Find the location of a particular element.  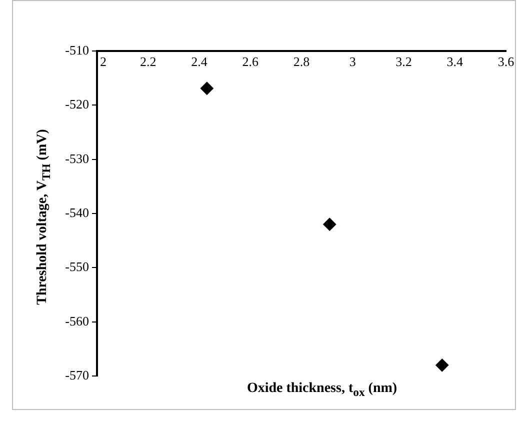

x-tick-label: 2.8 is located at coordinates (301, 61).